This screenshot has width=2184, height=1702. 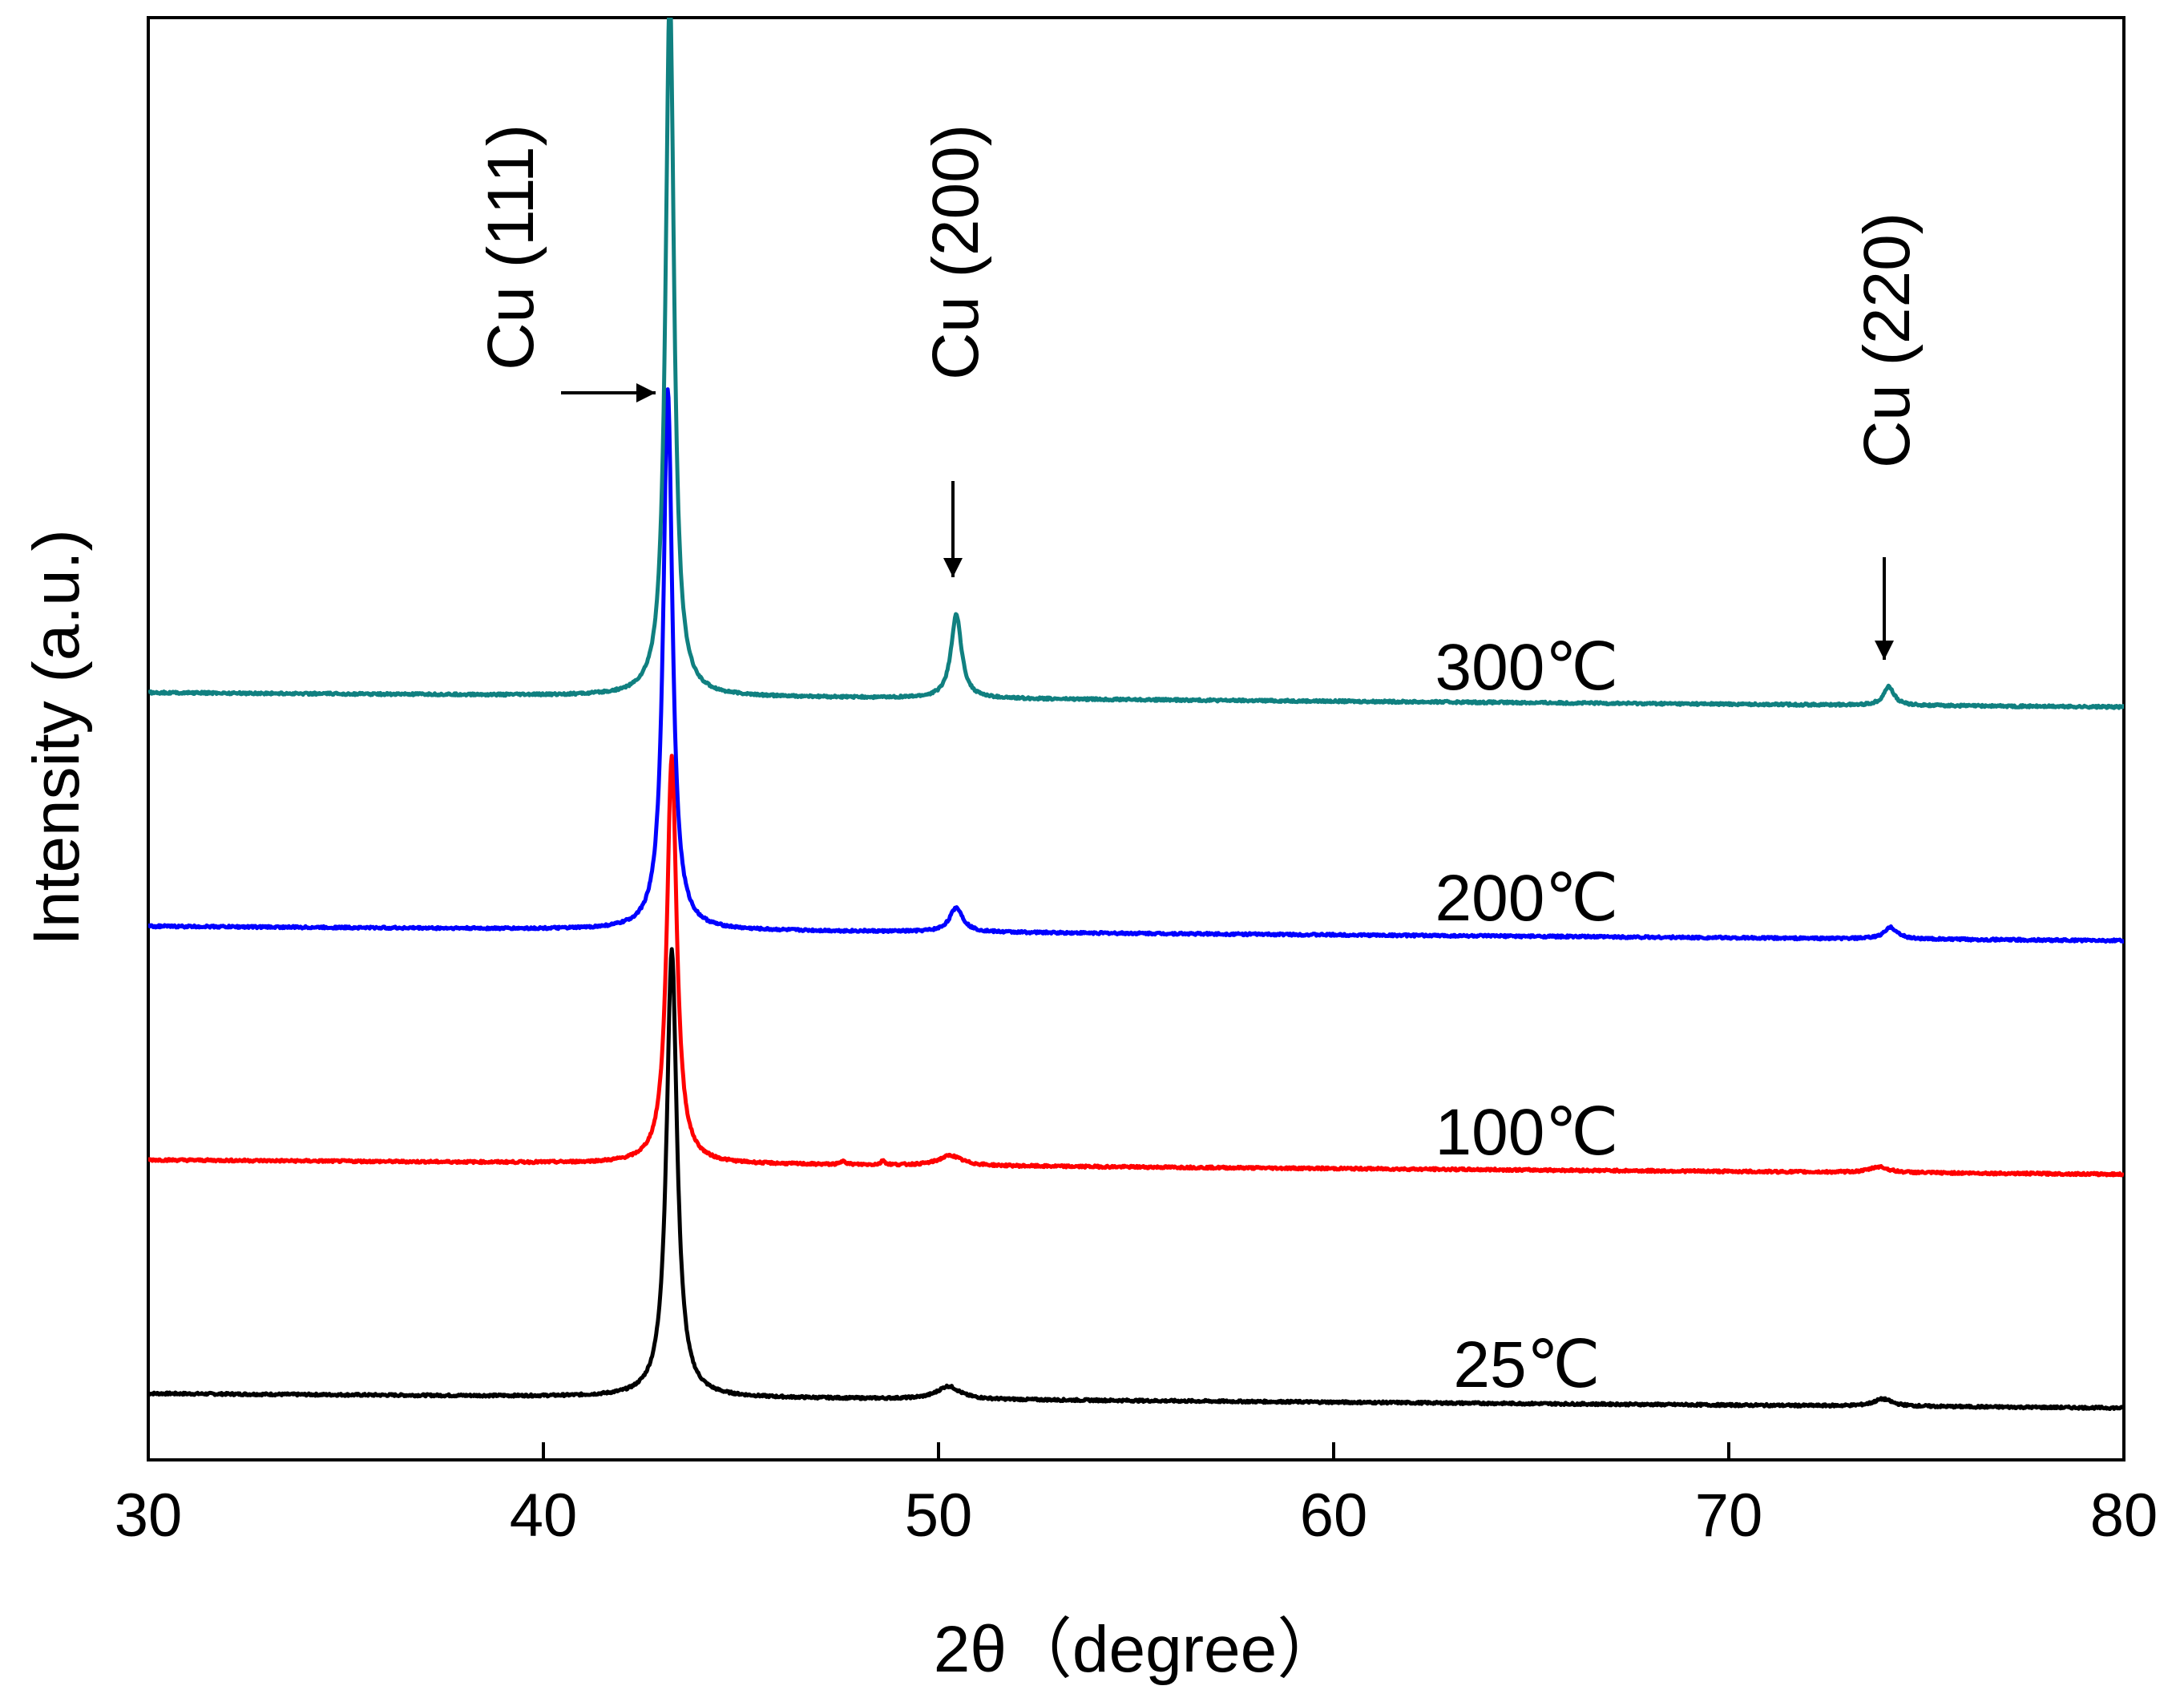 I want to click on y-axis-title: Intensity (a.u.), so click(x=57, y=737).